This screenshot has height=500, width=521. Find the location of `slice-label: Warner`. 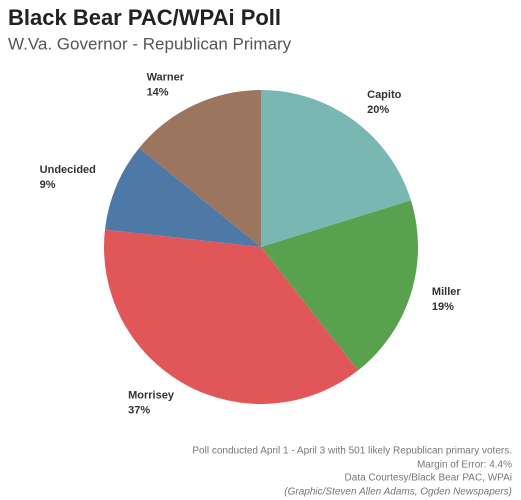

slice-label: Warner is located at coordinates (166, 77).